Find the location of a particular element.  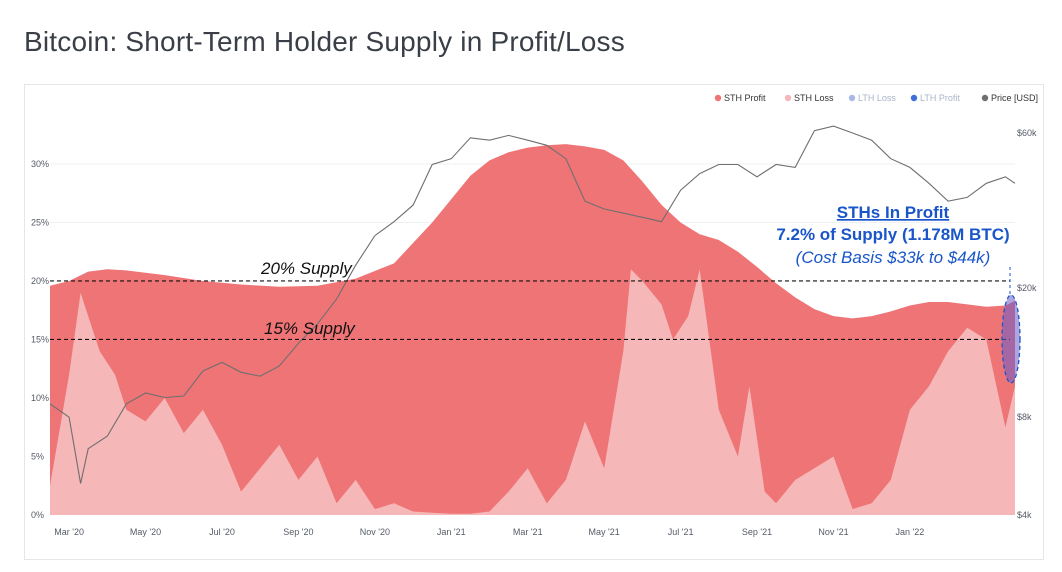

callout-supply-line: 7.2% of Supply (1.178M BTC) is located at coordinates (892, 234).